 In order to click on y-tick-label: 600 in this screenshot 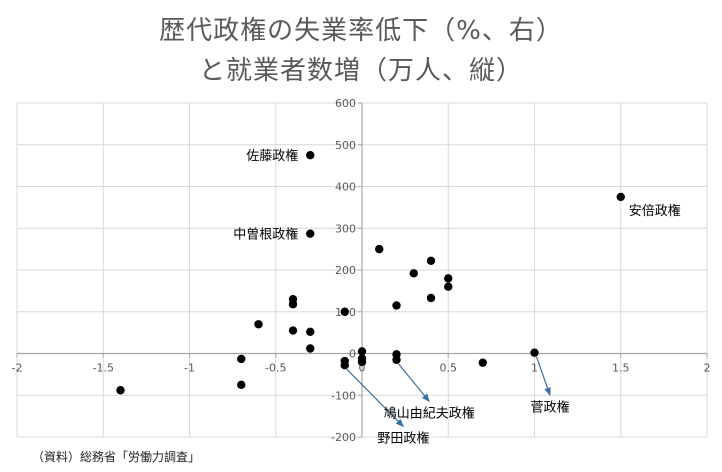, I will do `click(345, 103)`.